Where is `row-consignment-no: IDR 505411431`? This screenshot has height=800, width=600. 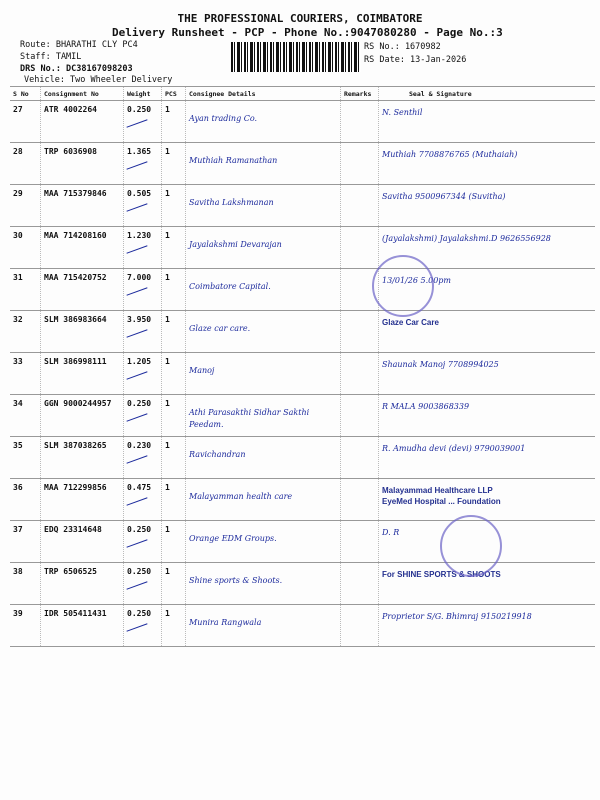 row-consignment-no: IDR 505411431 is located at coordinates (81, 625).